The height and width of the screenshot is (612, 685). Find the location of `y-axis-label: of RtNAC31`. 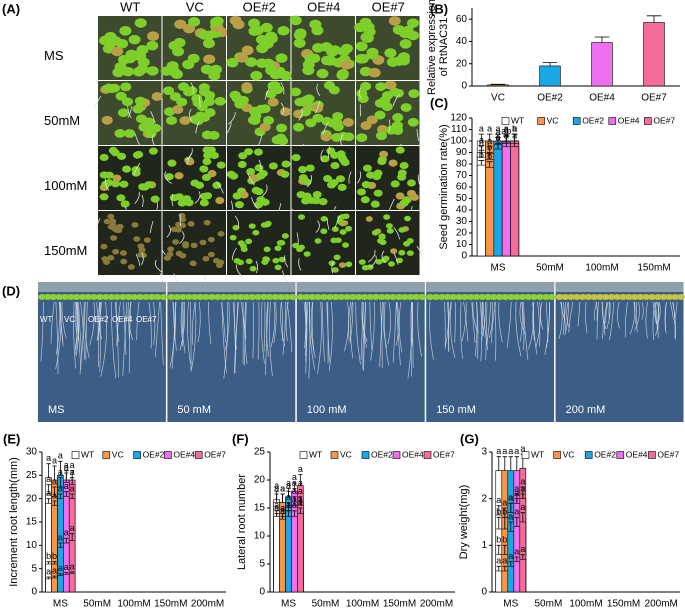

y-axis-label: of RtNAC31 is located at coordinates (444, 47).